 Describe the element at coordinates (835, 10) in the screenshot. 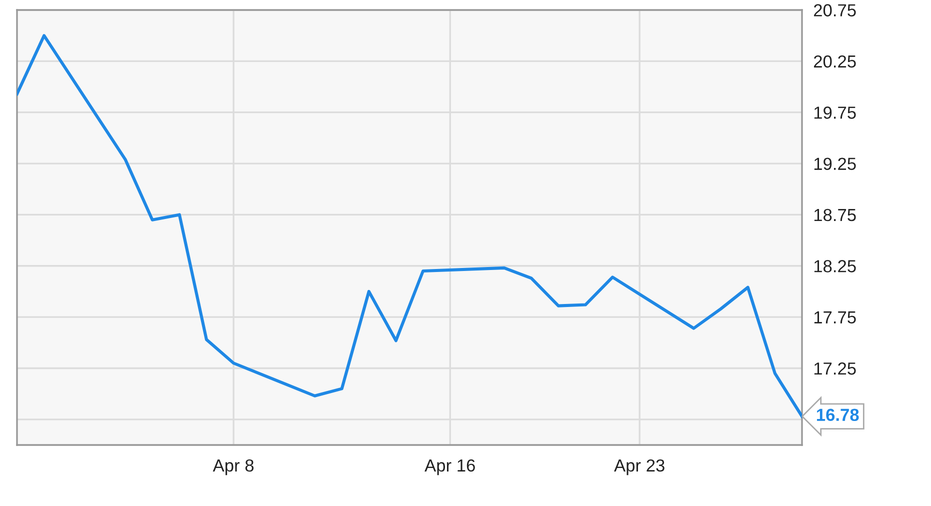

I see `y-tick-label: 20.75` at that location.